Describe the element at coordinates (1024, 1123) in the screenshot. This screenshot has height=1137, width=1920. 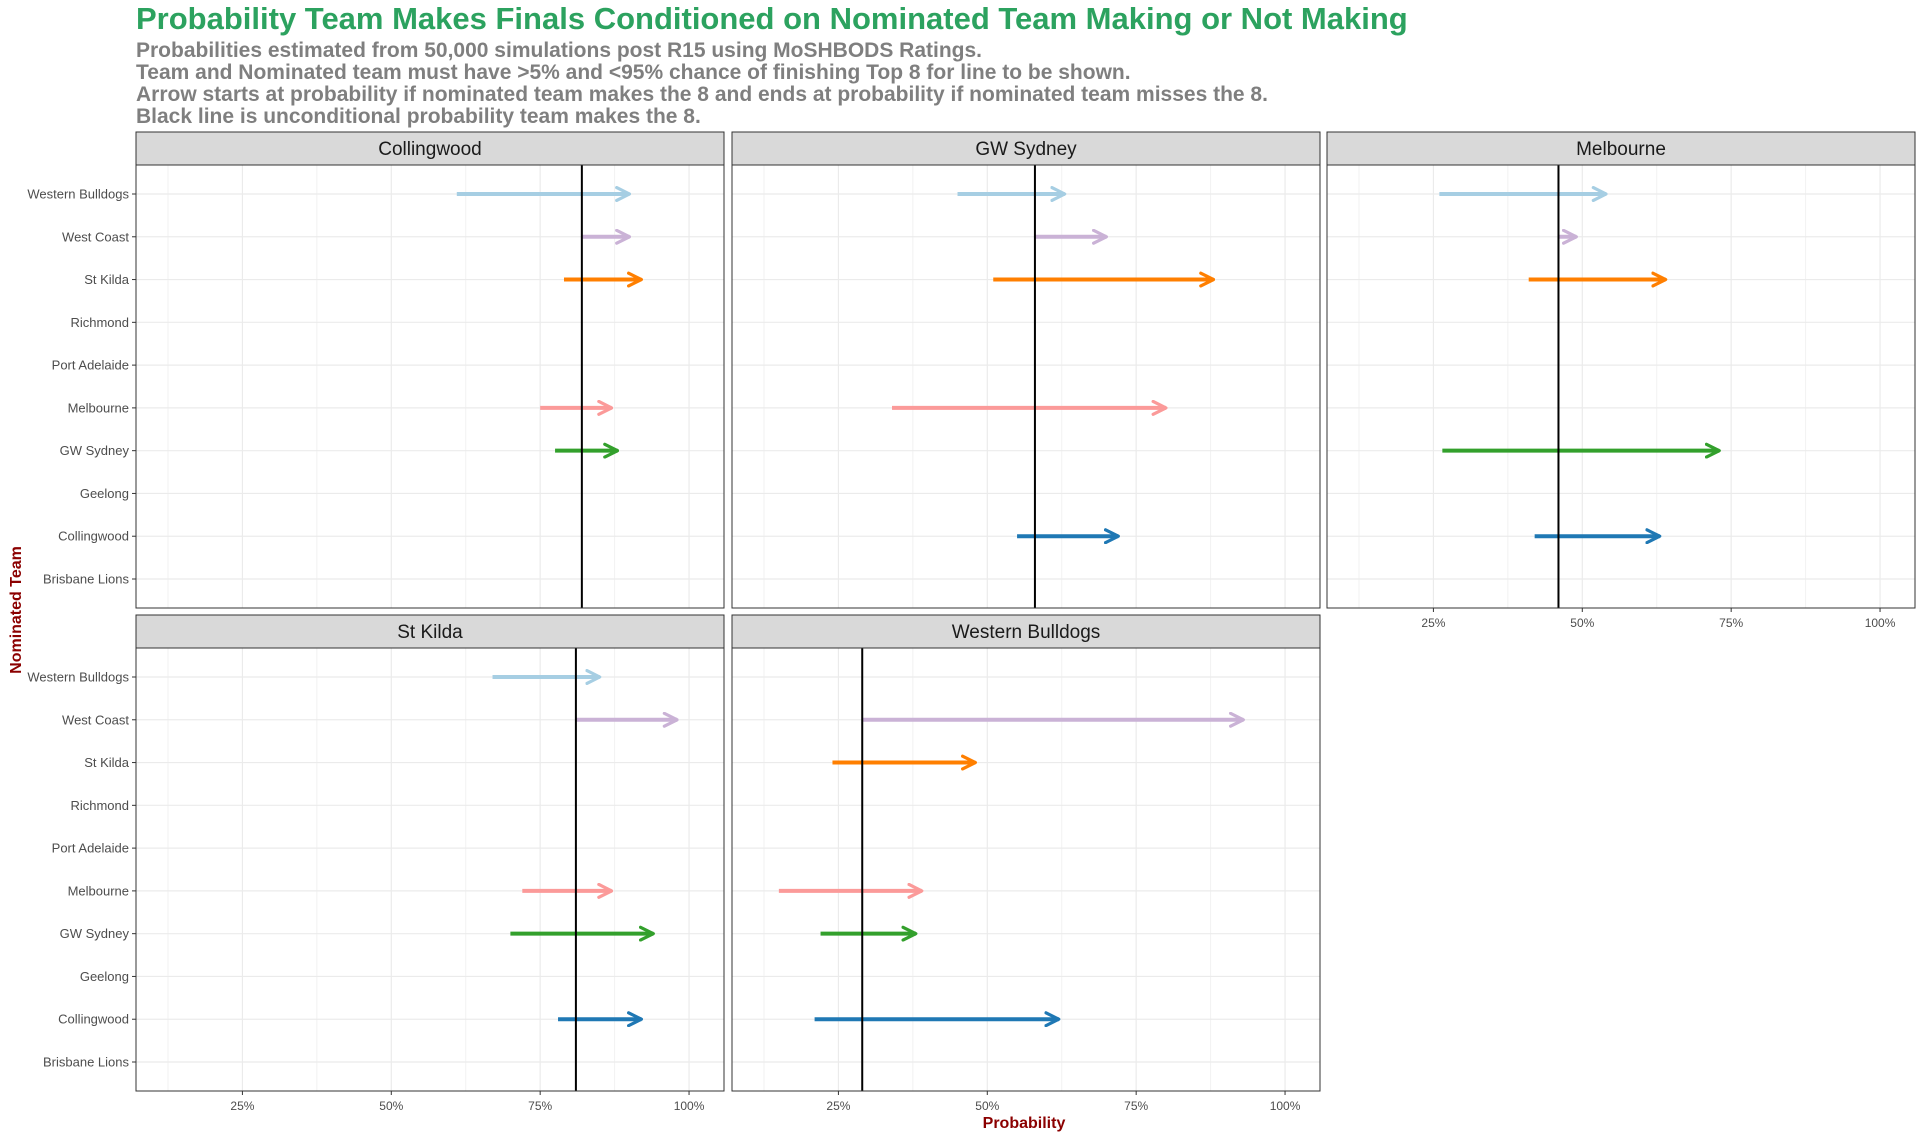
I see `x-axis-title: Probability` at that location.